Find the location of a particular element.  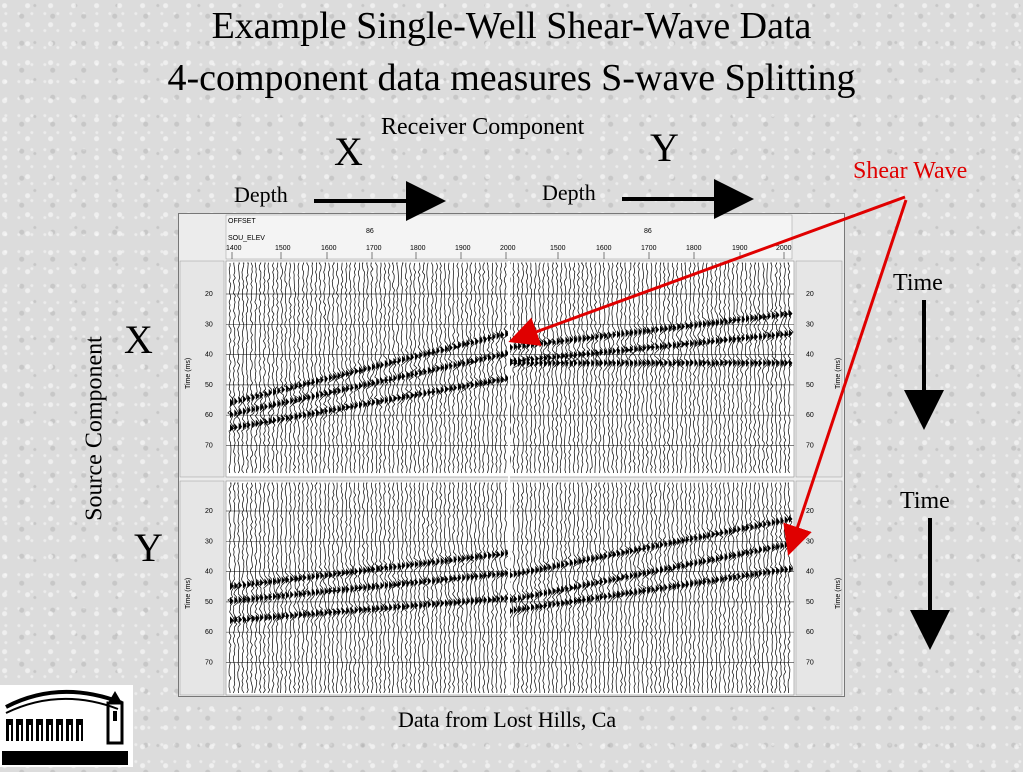

time-tick-label: 70 is located at coordinates (810, 663).